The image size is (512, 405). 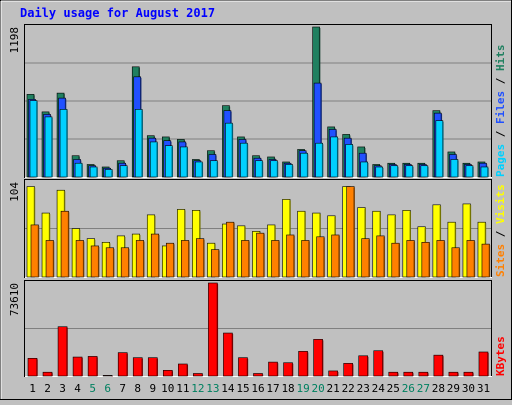 I want to click on day-label: 21, so click(x=333, y=388).